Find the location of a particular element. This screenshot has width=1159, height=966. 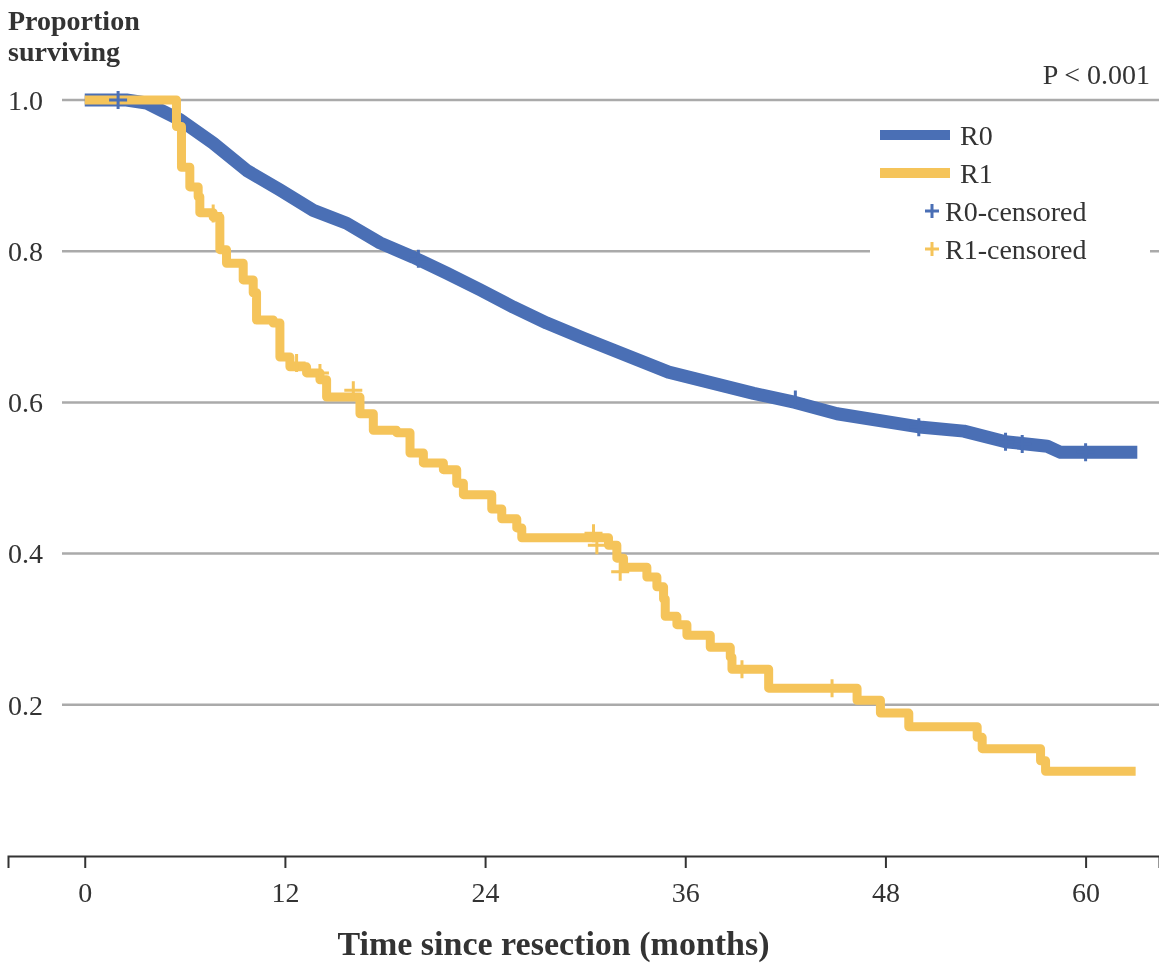

legend-label: R0 is located at coordinates (976, 135).